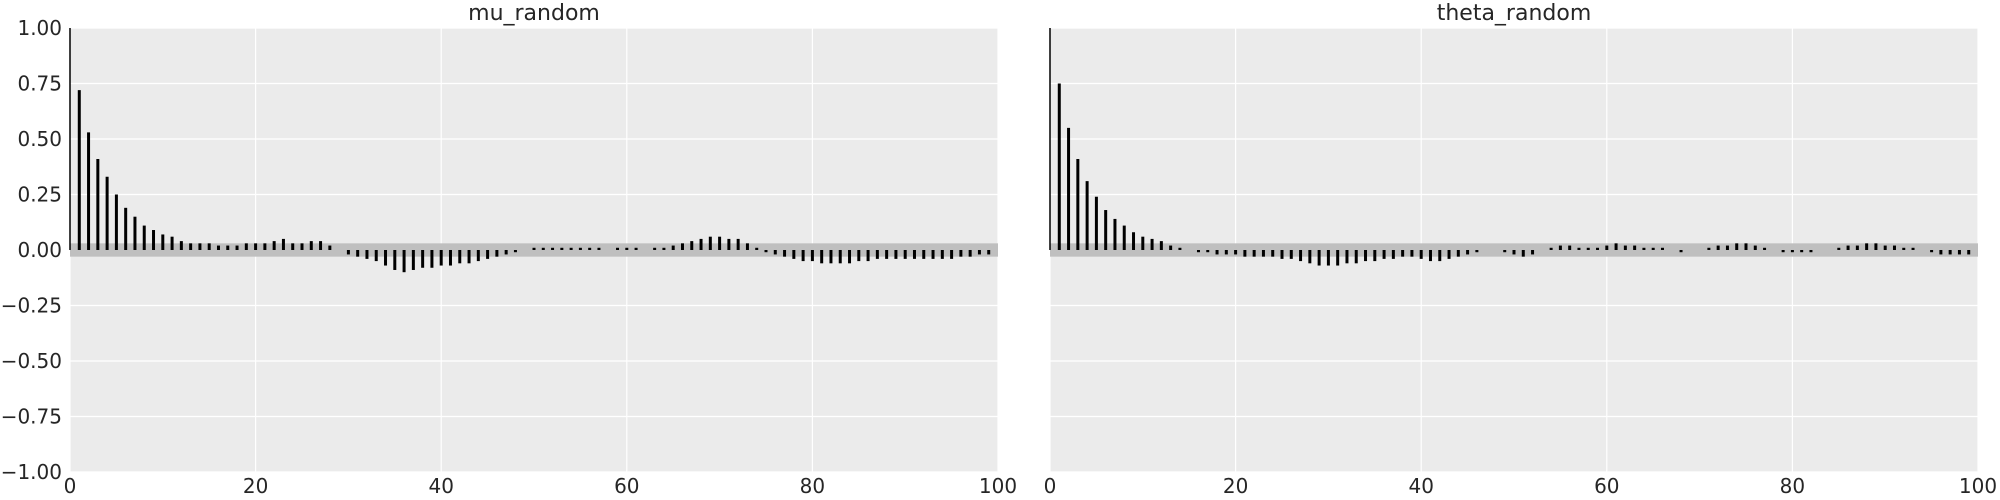 This screenshot has height=500, width=2000. I want to click on y-tick-label: 1.00, so click(39, 28).